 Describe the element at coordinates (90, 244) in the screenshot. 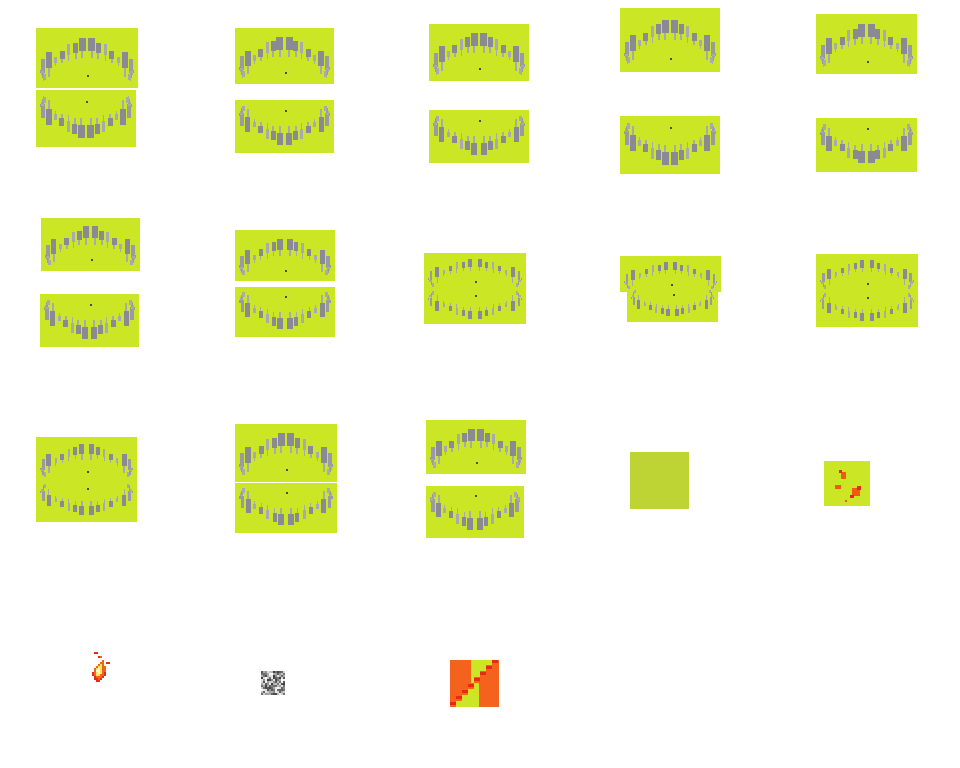

I see `scene-panel-top` at that location.